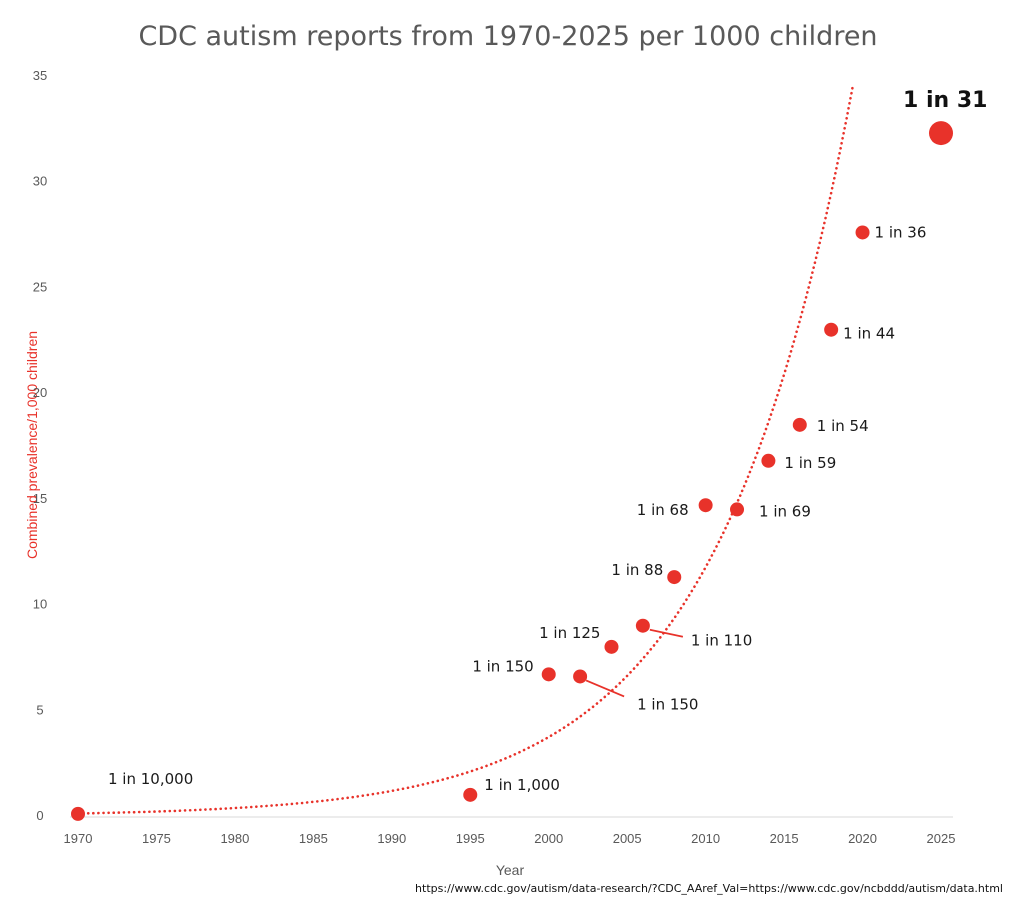 The image size is (1017, 915). I want to click on x-tick-label: 1975, so click(156, 838).